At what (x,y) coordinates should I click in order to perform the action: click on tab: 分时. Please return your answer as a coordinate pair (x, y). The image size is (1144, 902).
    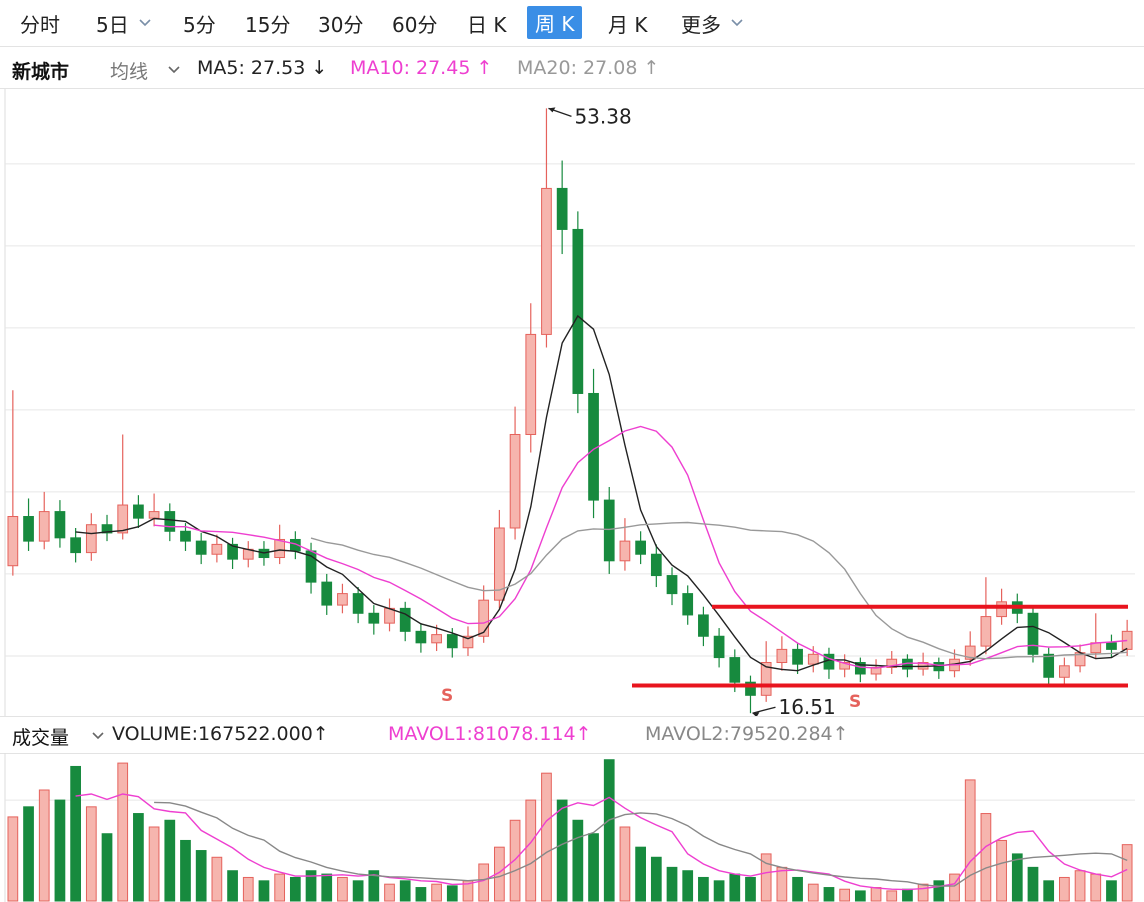
    Looking at the image, I should click on (40, 25).